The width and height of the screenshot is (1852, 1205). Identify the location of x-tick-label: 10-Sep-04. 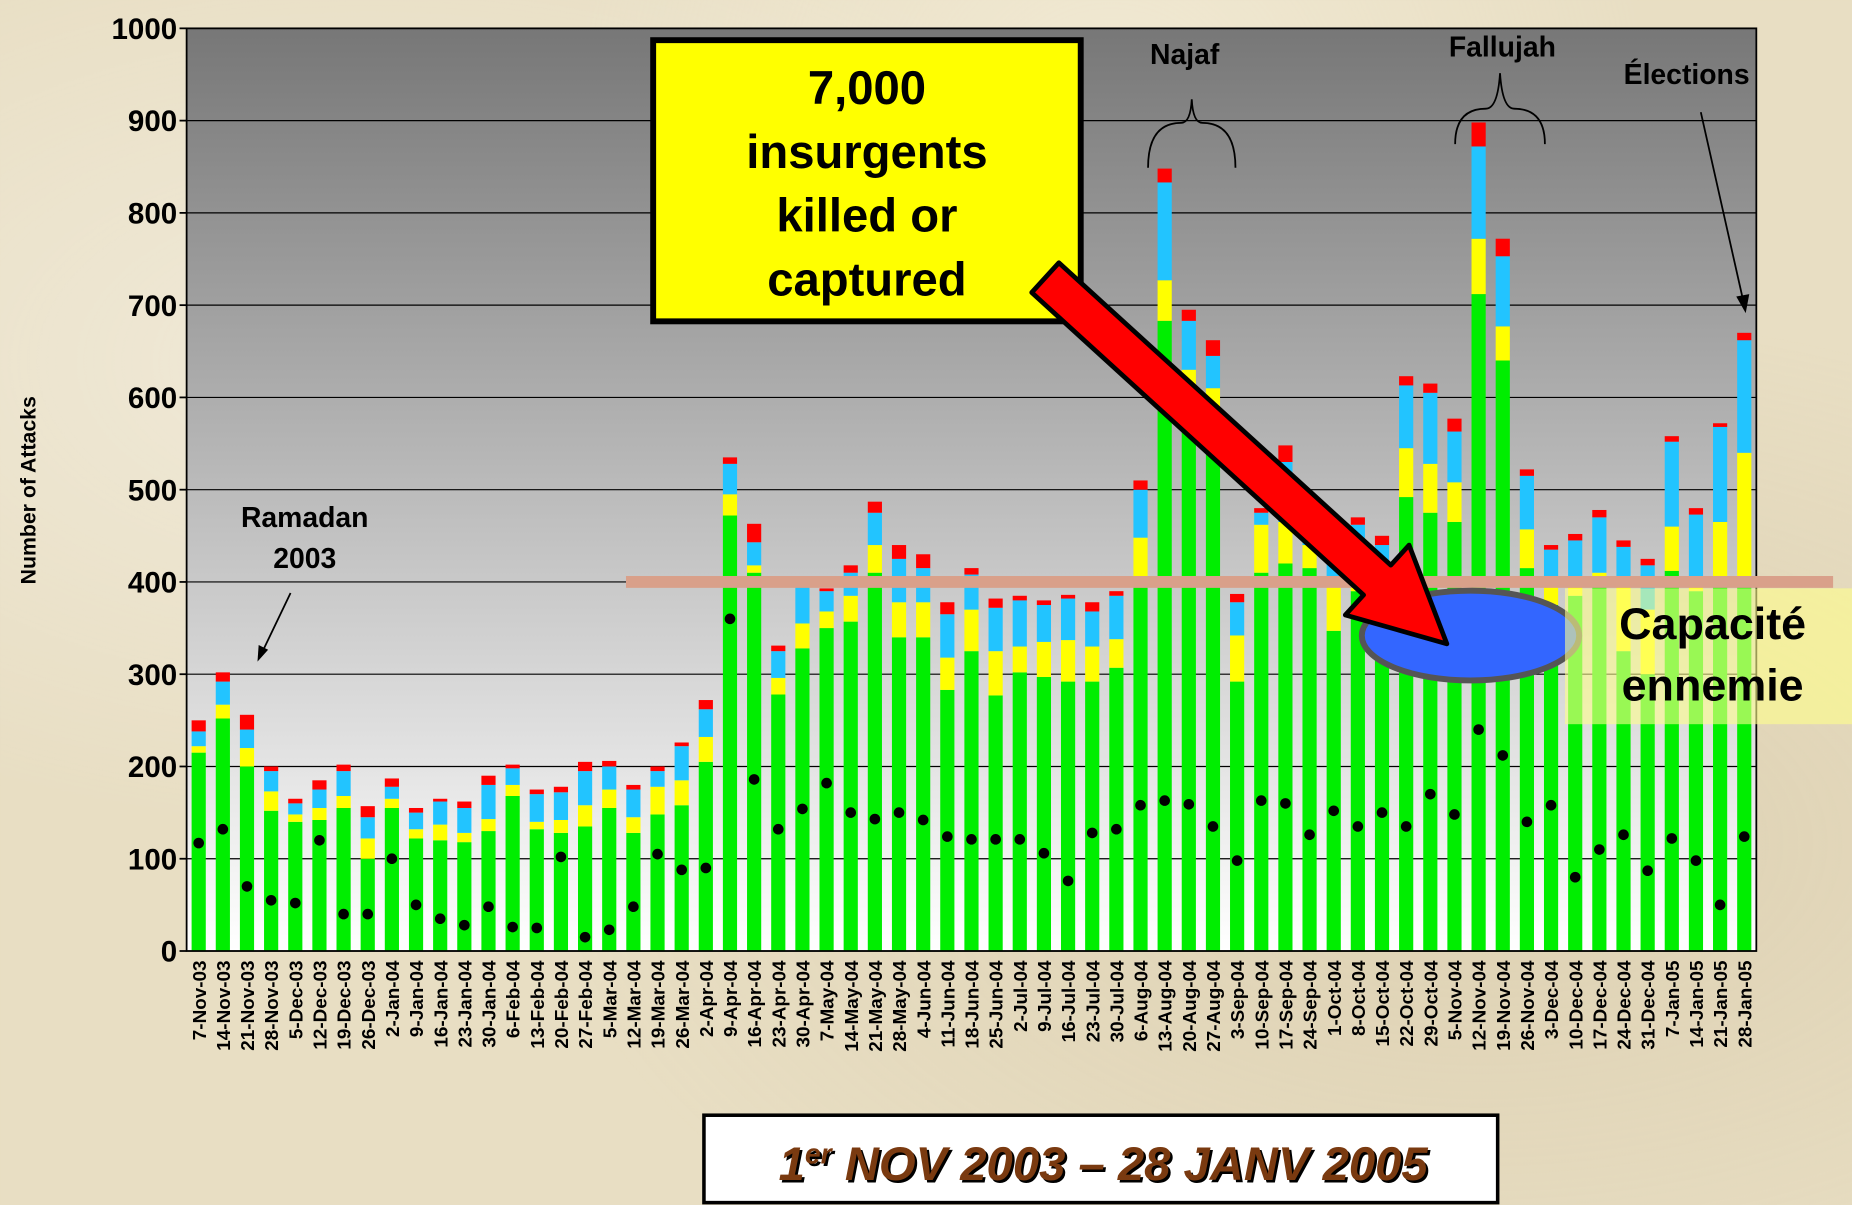
(1262, 1005).